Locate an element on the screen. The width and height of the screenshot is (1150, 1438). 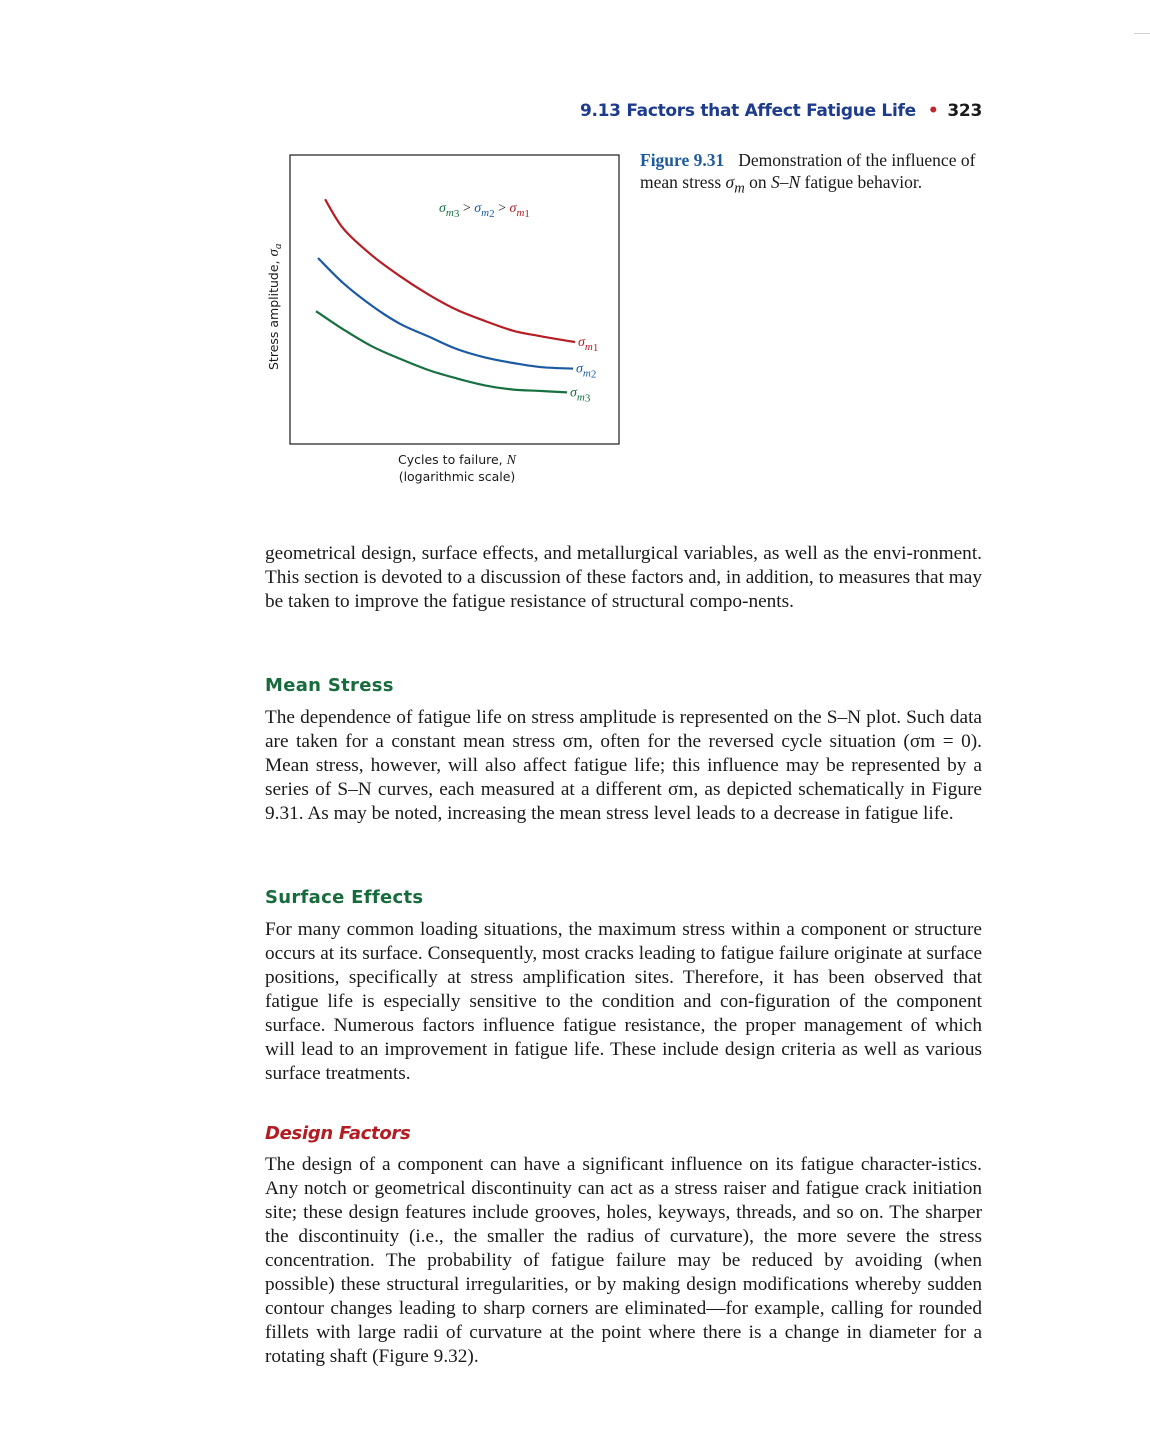
sn-curve-sigma-m1 is located at coordinates (450, 271).